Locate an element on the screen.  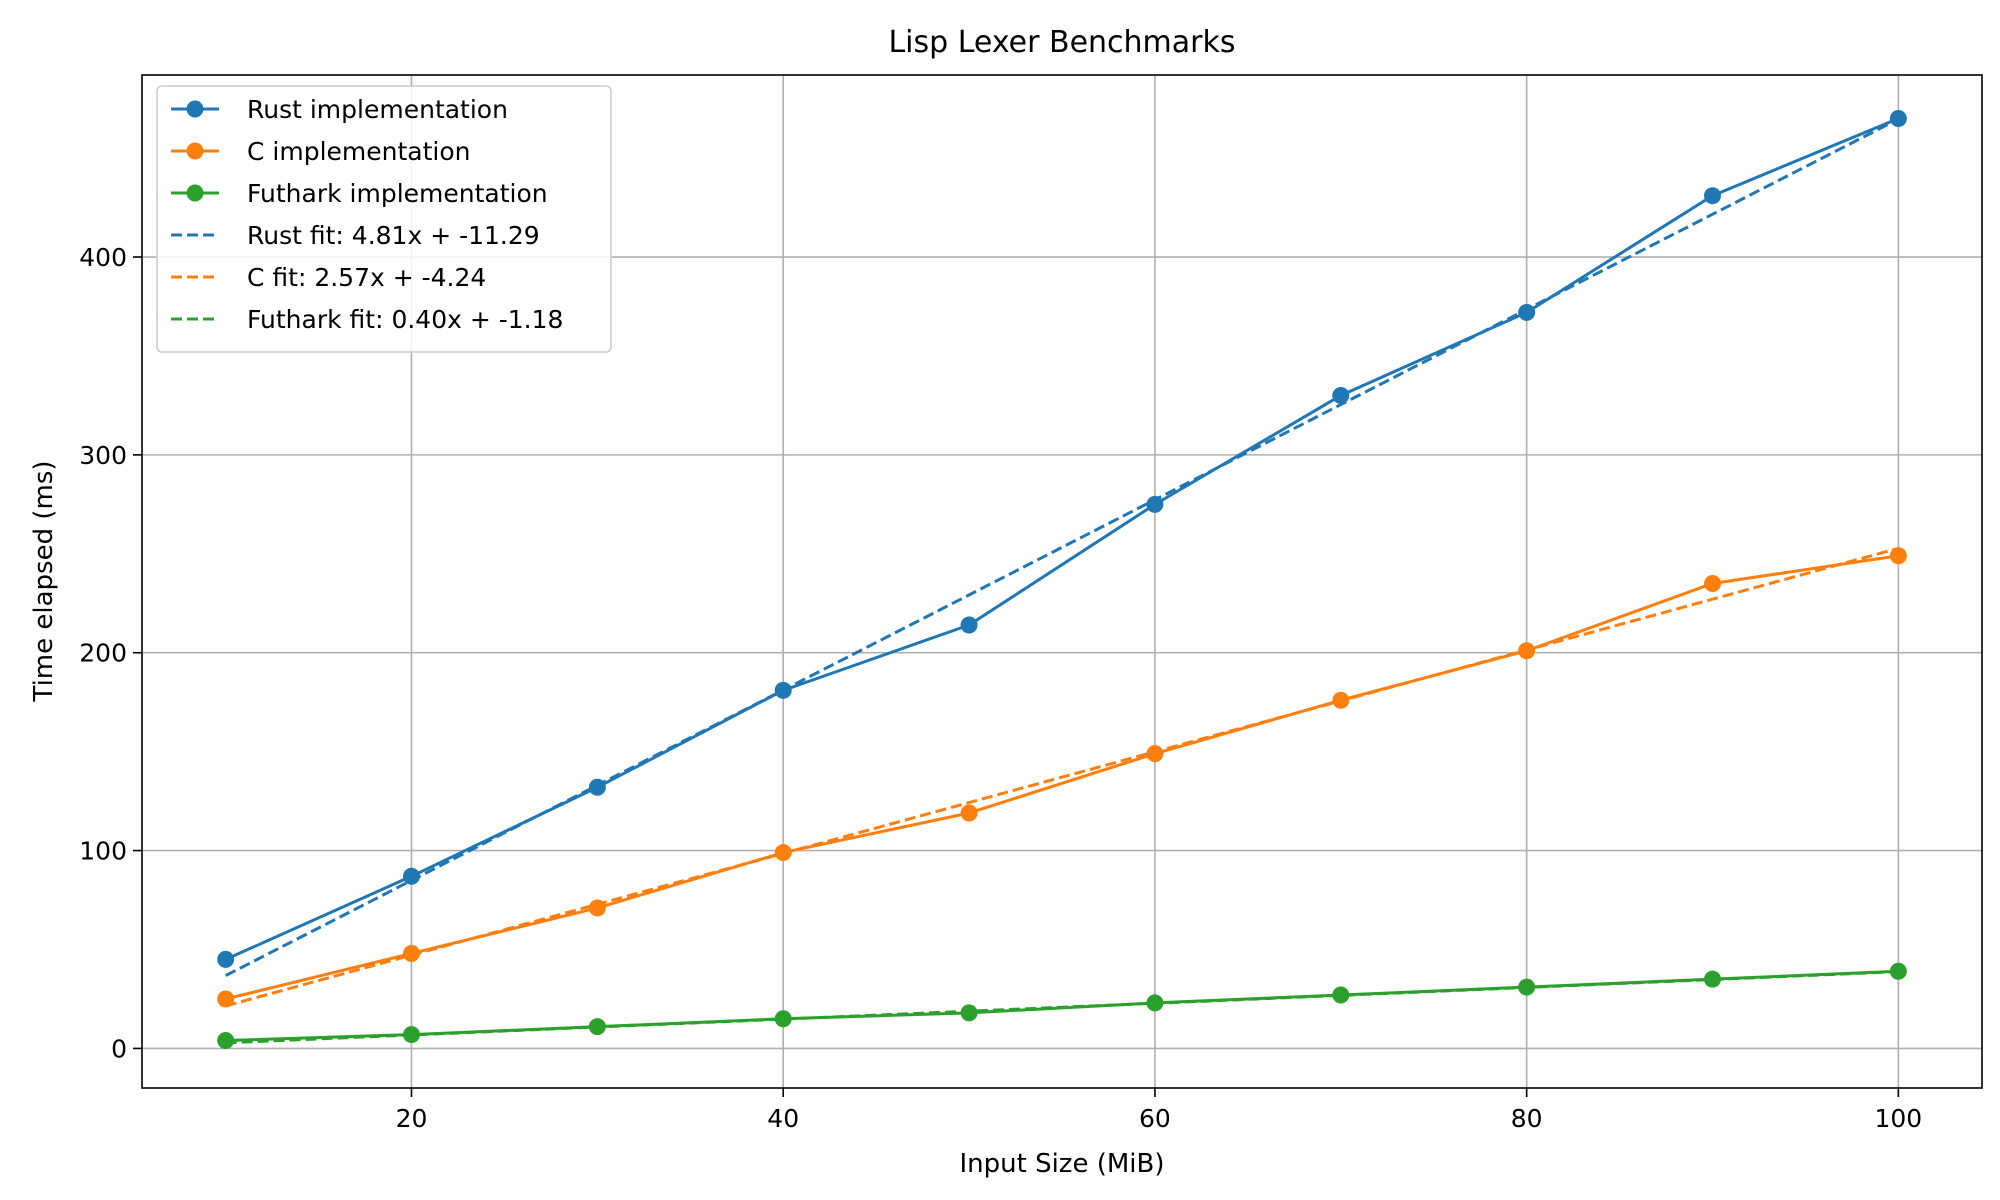
x-tick-label: 60 is located at coordinates (1155, 1118).